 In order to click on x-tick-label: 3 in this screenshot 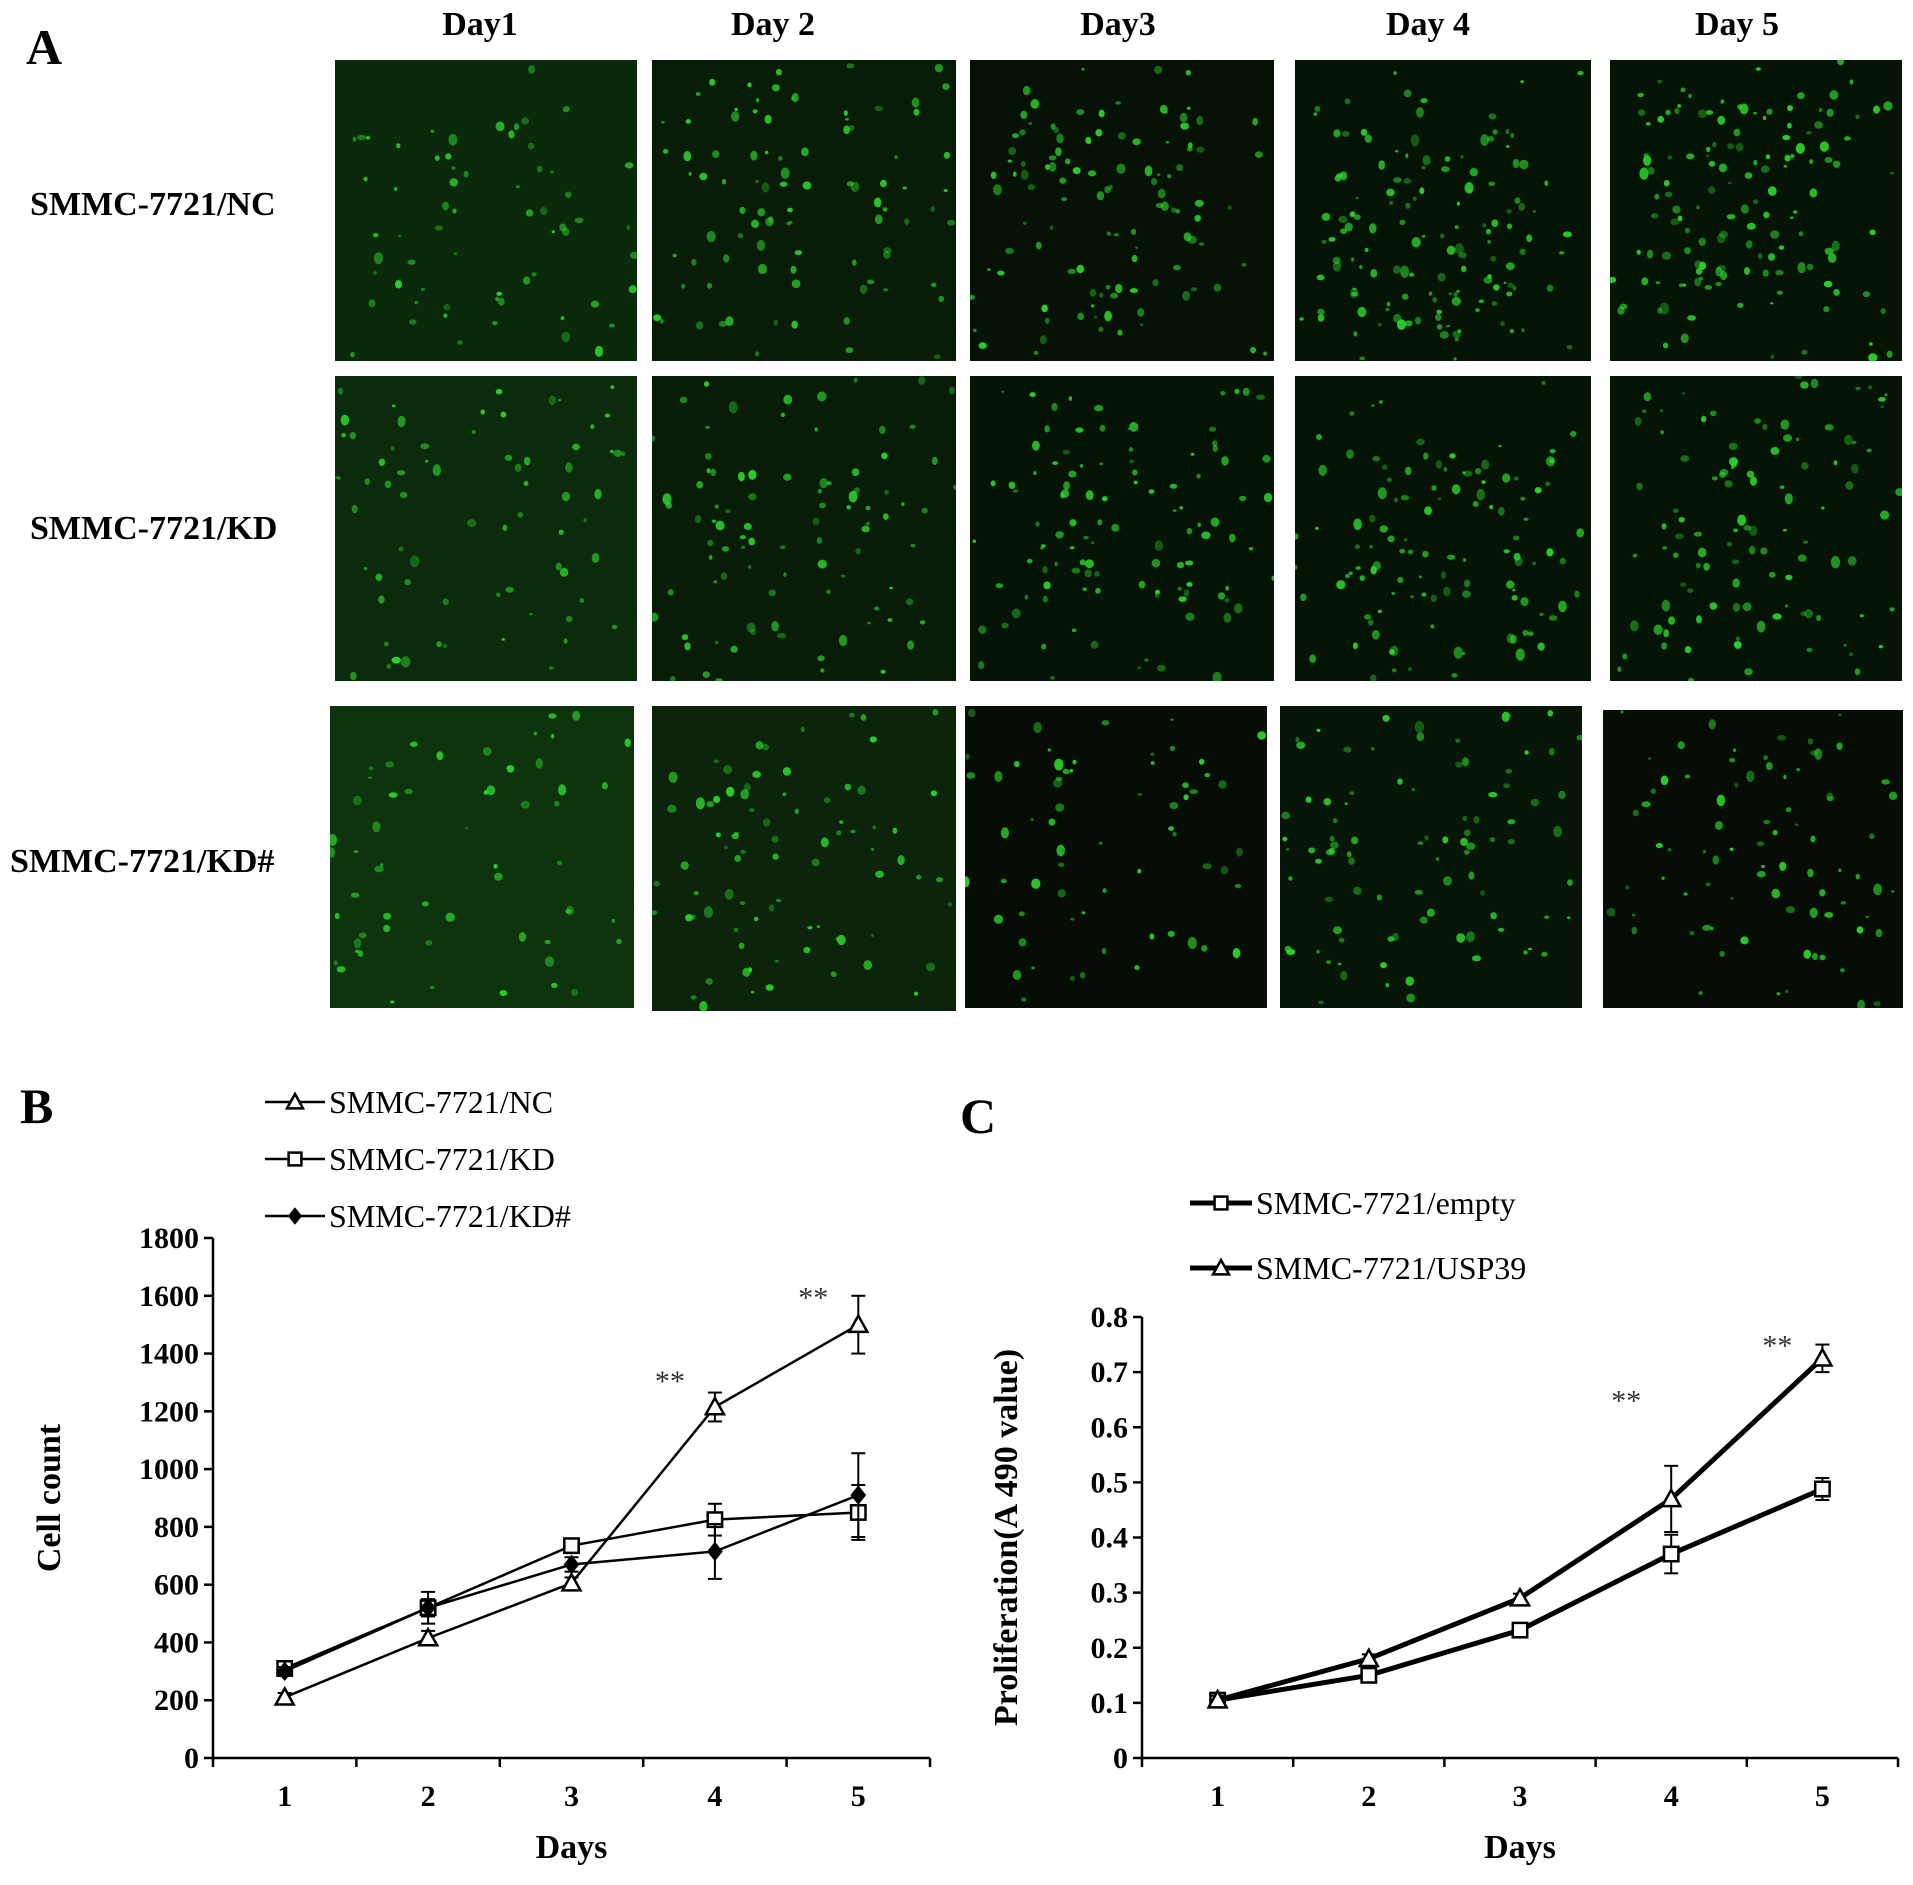, I will do `click(1520, 1796)`.